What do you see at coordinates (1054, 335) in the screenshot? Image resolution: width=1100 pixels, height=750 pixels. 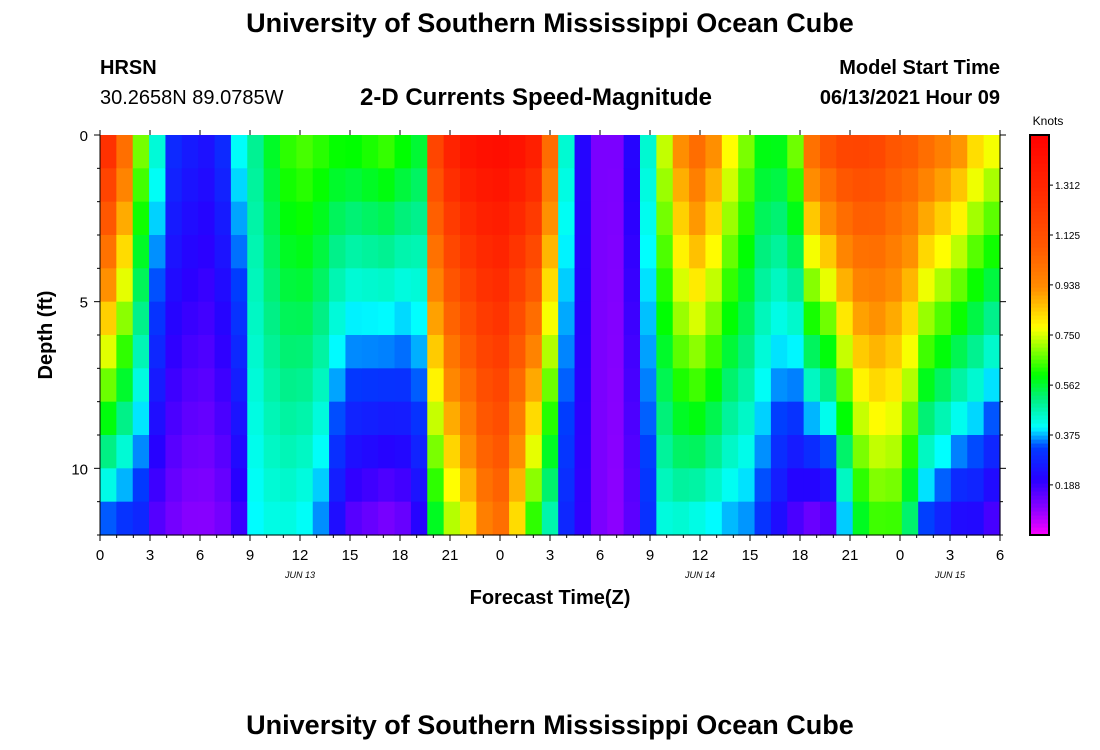 I see `colorbar: 0.188 0.375 0.562 0.750 0.938 1.125 1.312` at bounding box center [1054, 335].